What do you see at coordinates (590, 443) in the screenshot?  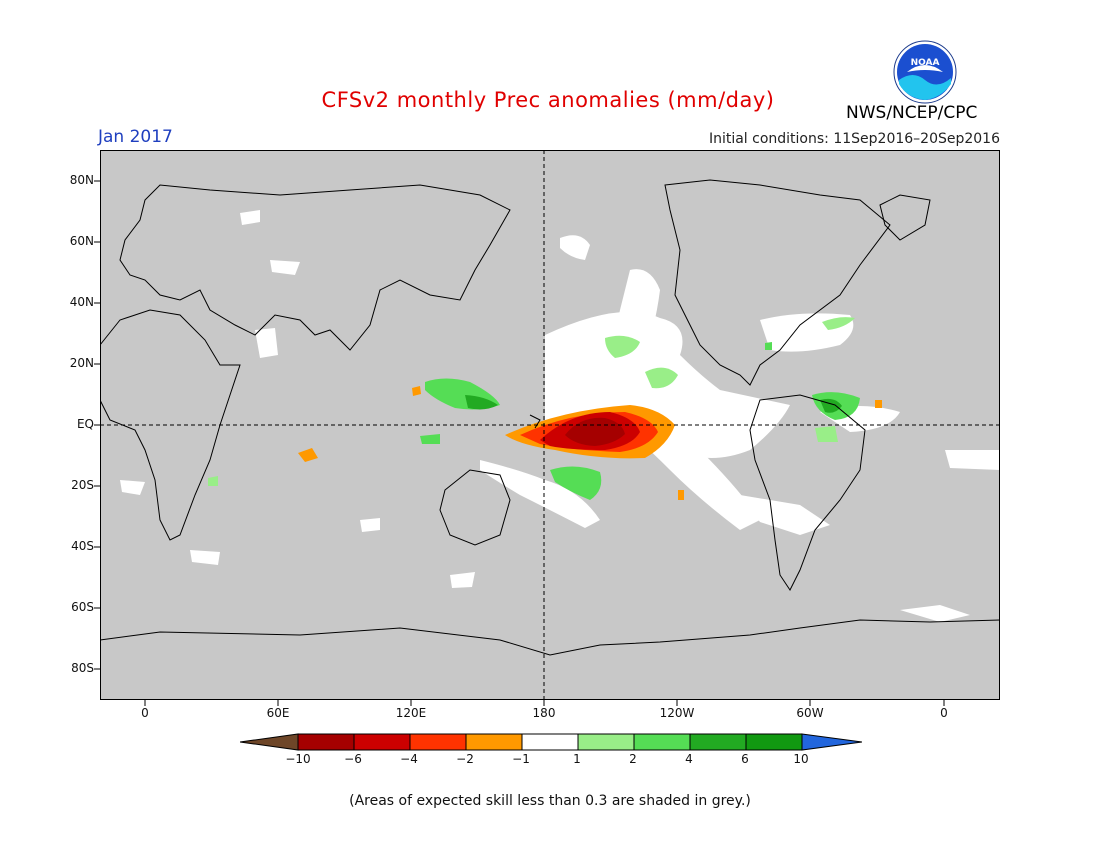 I see `negative-anomaly-areas` at bounding box center [590, 443].